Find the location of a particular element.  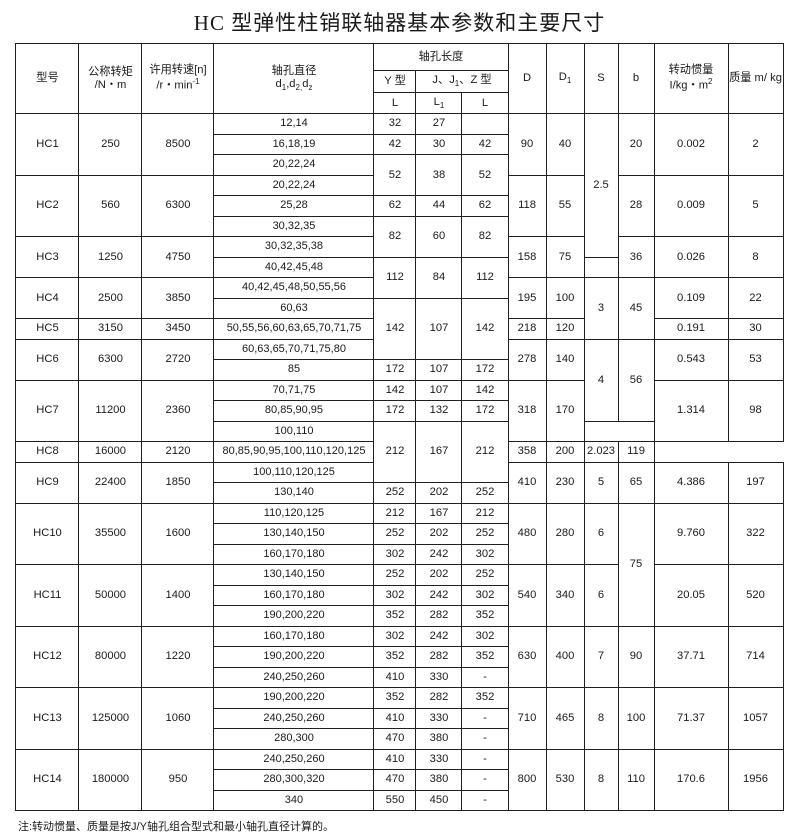

table-row: 80,85,90,95 172 132 172 is located at coordinates (399, 411).